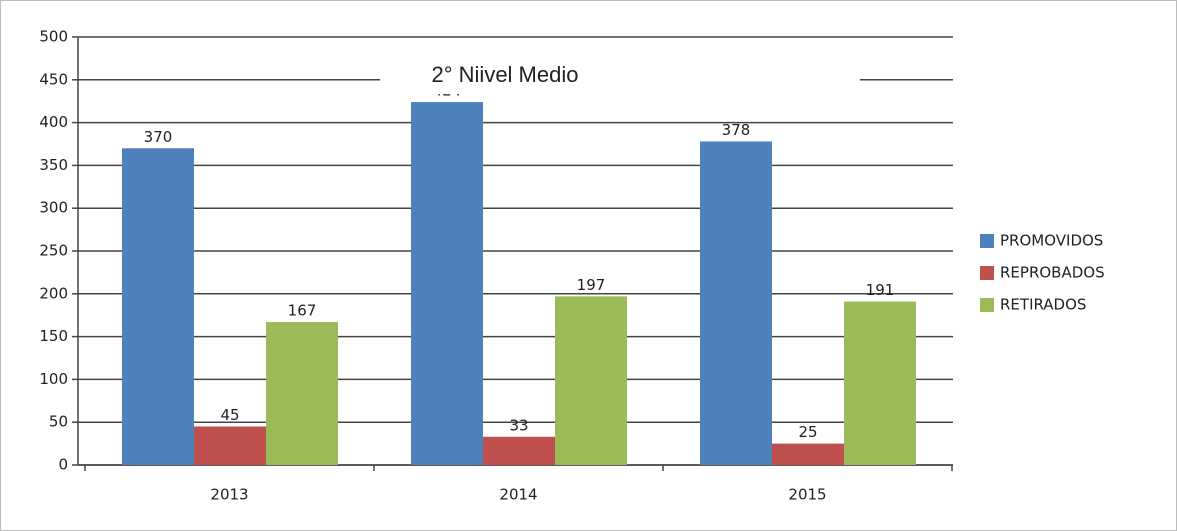 This screenshot has width=1177, height=531. What do you see at coordinates (807, 432) in the screenshot?
I see `data-label: 25` at bounding box center [807, 432].